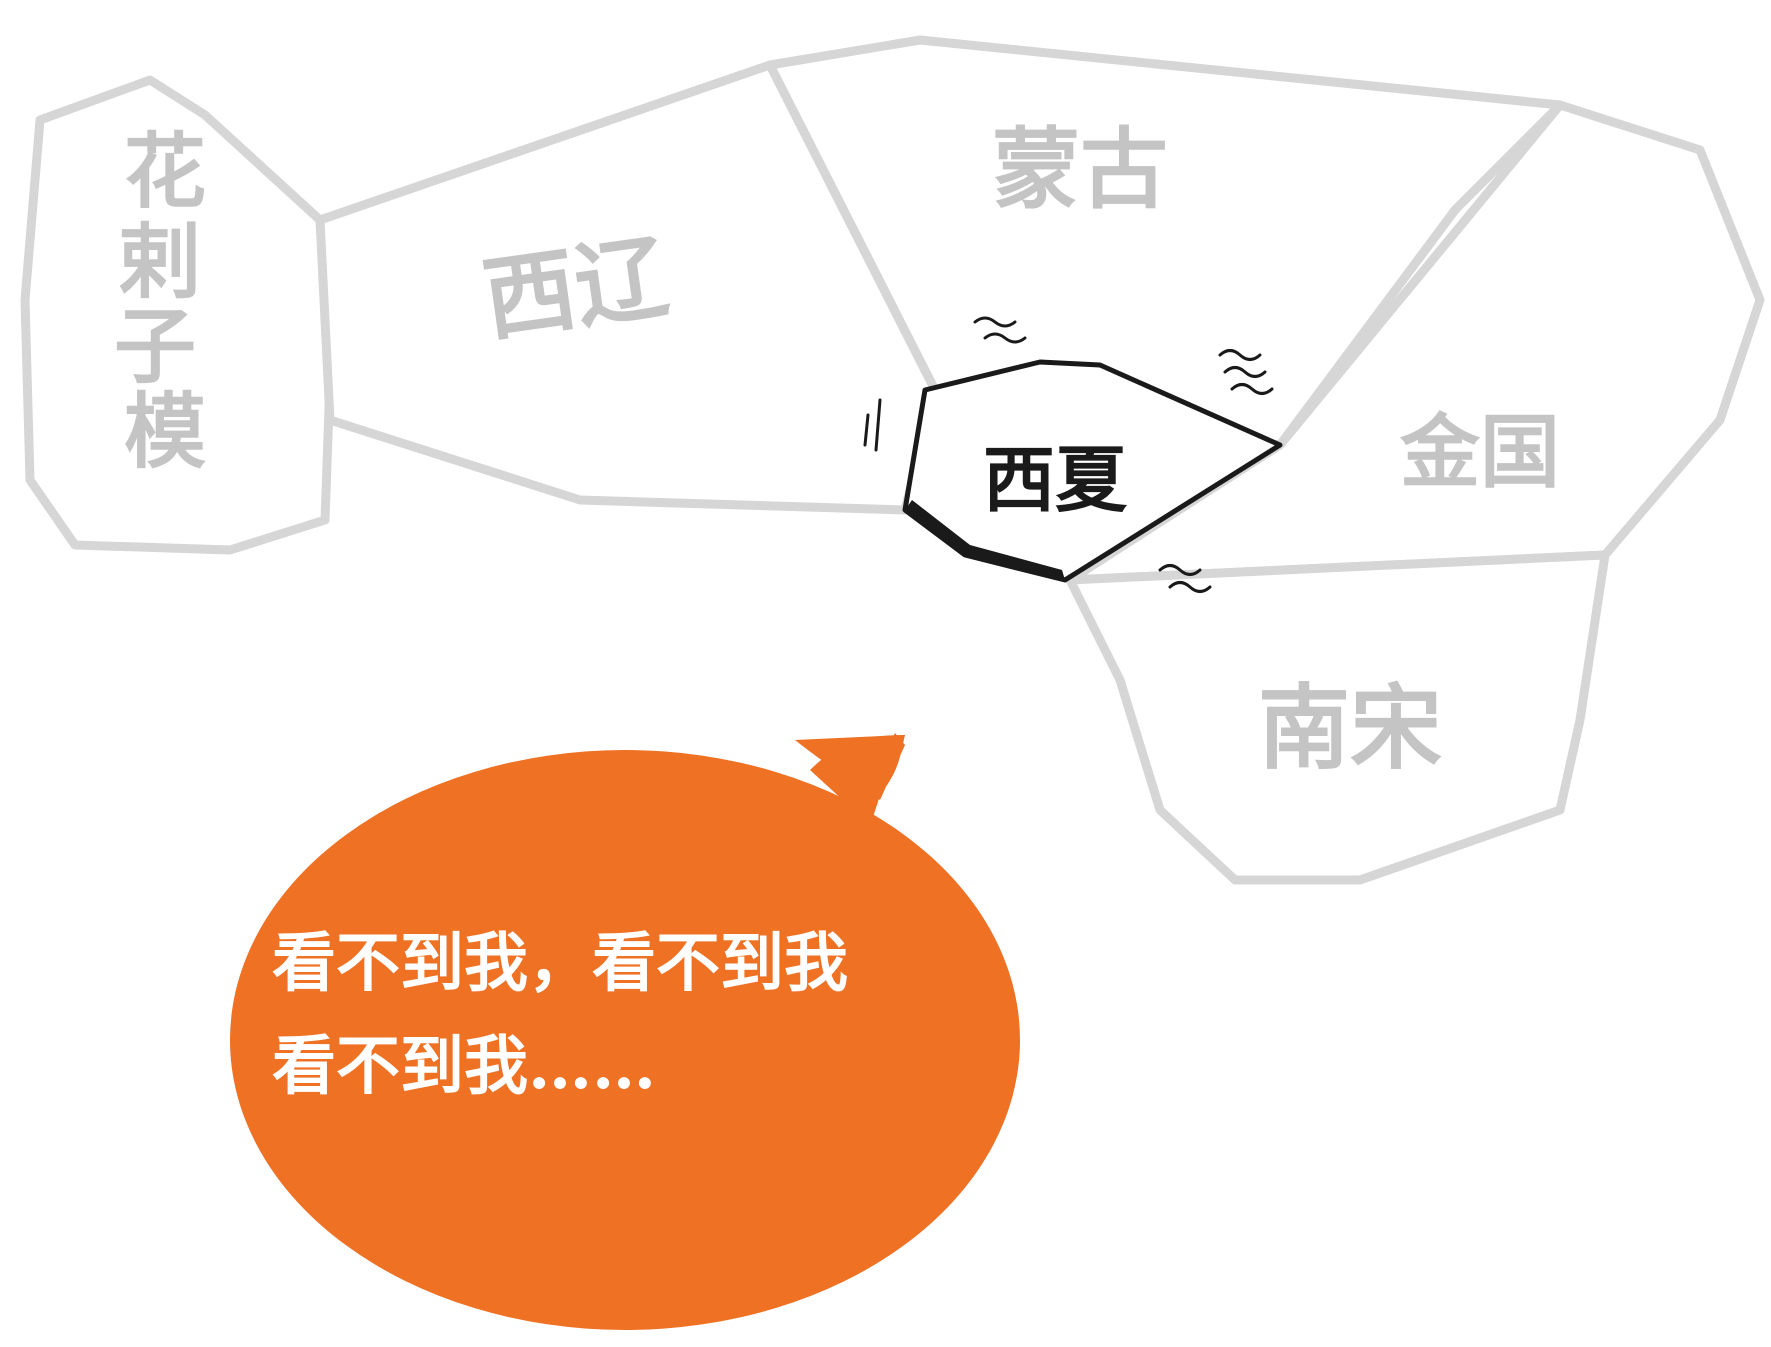  I want to click on region-label-huacizimo-char: 模, so click(165, 432).